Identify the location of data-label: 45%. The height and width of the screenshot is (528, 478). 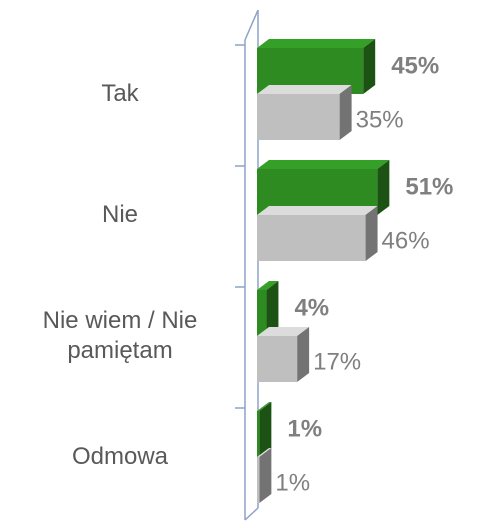
(415, 65).